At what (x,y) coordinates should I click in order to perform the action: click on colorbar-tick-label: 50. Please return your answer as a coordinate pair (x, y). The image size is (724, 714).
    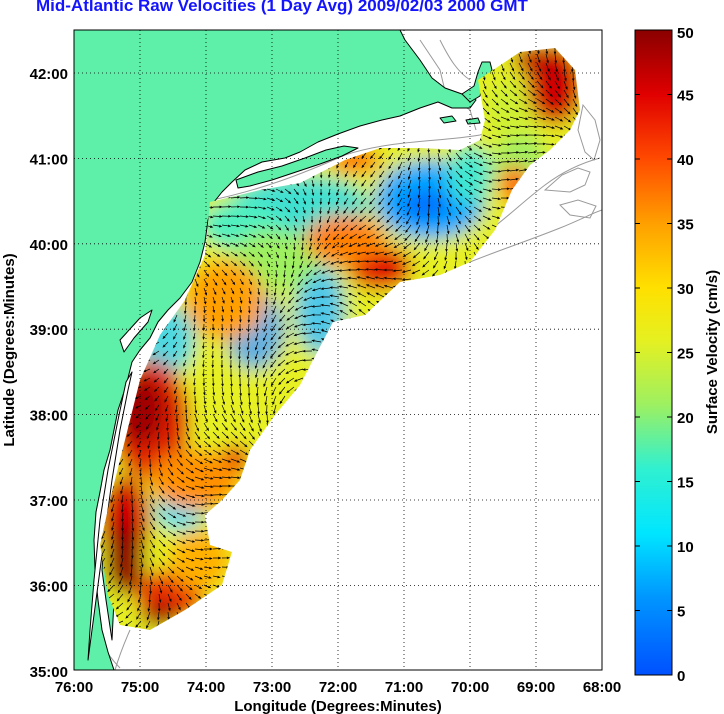
    Looking at the image, I should click on (685, 33).